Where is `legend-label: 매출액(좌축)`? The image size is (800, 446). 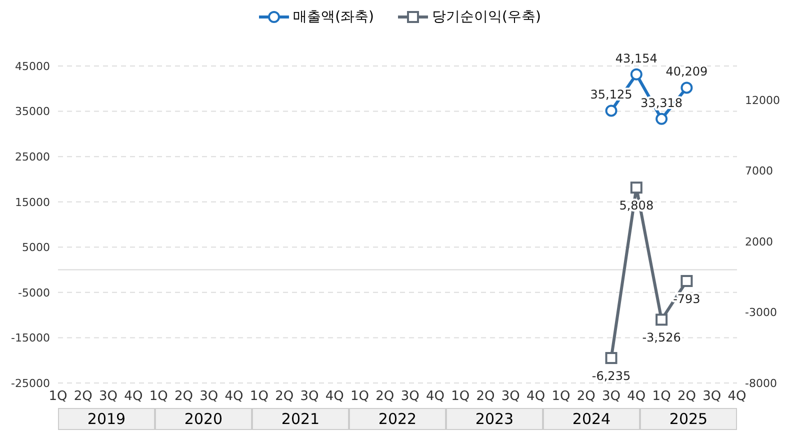
legend-label: 매출액(좌축) is located at coordinates (333, 17).